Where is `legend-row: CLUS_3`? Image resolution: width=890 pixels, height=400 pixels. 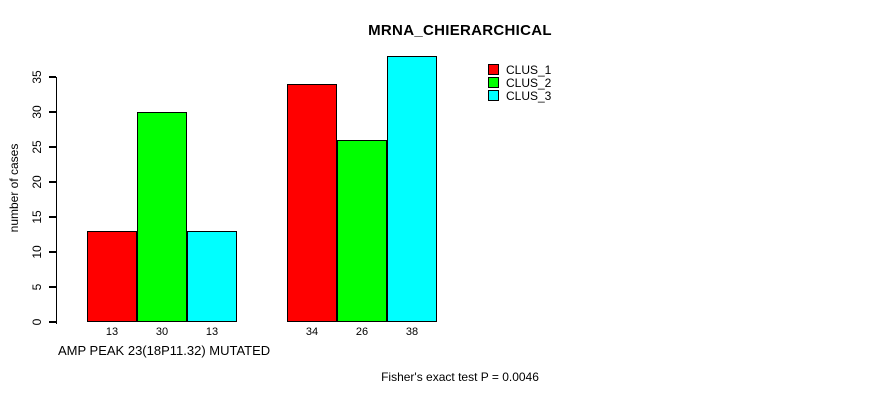
legend-row: CLUS_3 is located at coordinates (520, 95).